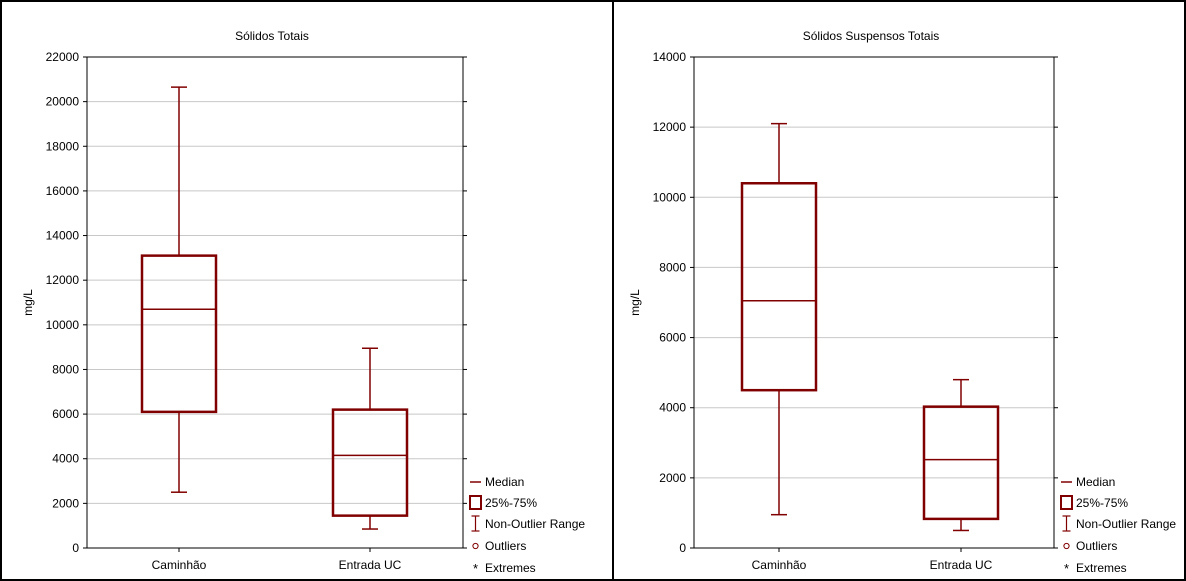 Image resolution: width=1186 pixels, height=581 pixels. I want to click on y-tick-label: 16000, so click(63, 191).